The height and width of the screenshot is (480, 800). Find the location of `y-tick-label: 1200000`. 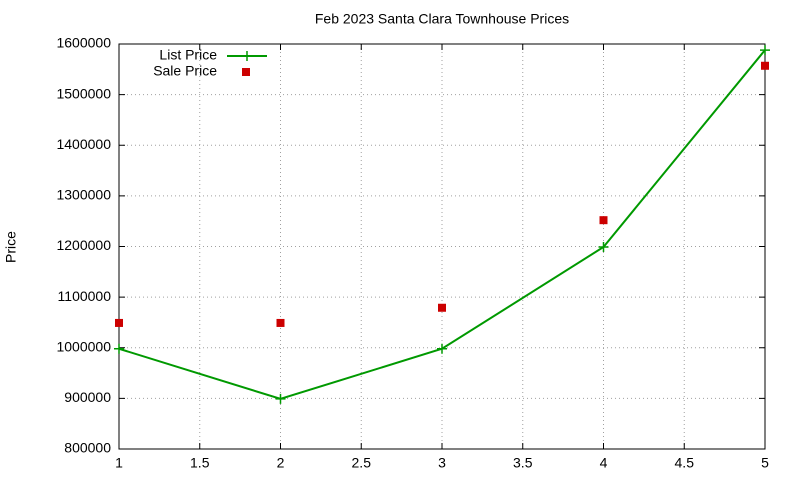

y-tick-label: 1200000 is located at coordinates (83, 245).